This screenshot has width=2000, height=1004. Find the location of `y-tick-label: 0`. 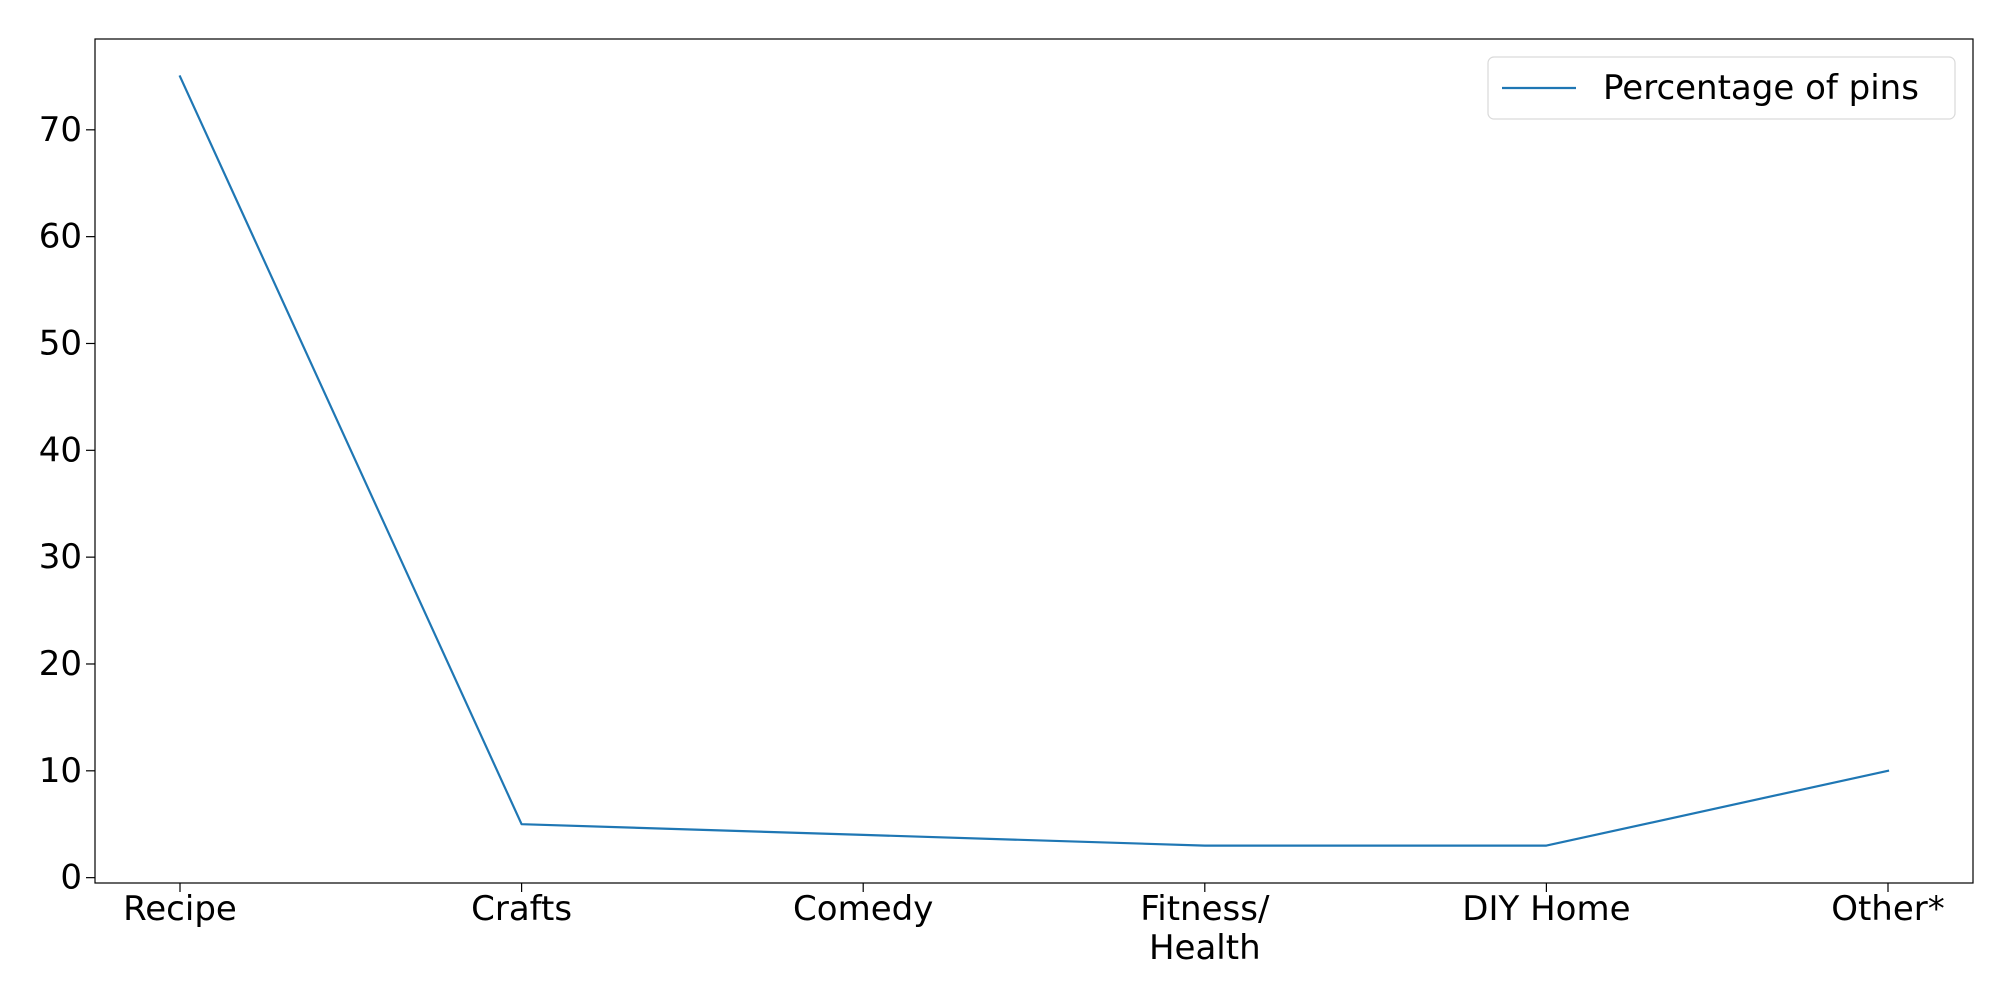

y-tick-label: 0 is located at coordinates (71, 878).